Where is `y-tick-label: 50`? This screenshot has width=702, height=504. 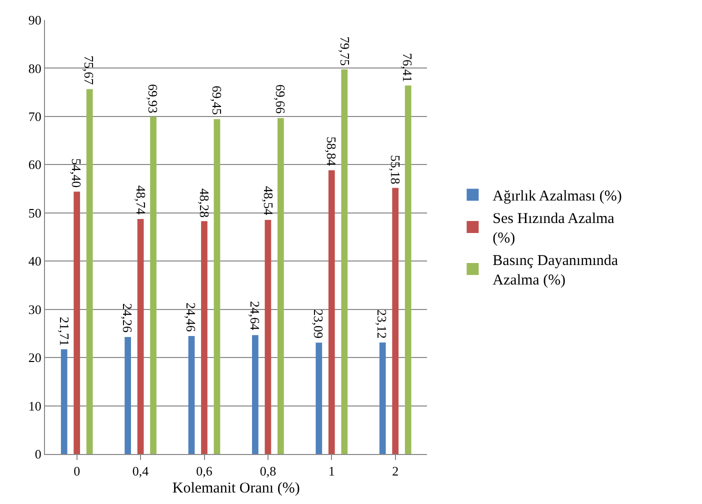
y-tick-label: 50 is located at coordinates (35, 212).